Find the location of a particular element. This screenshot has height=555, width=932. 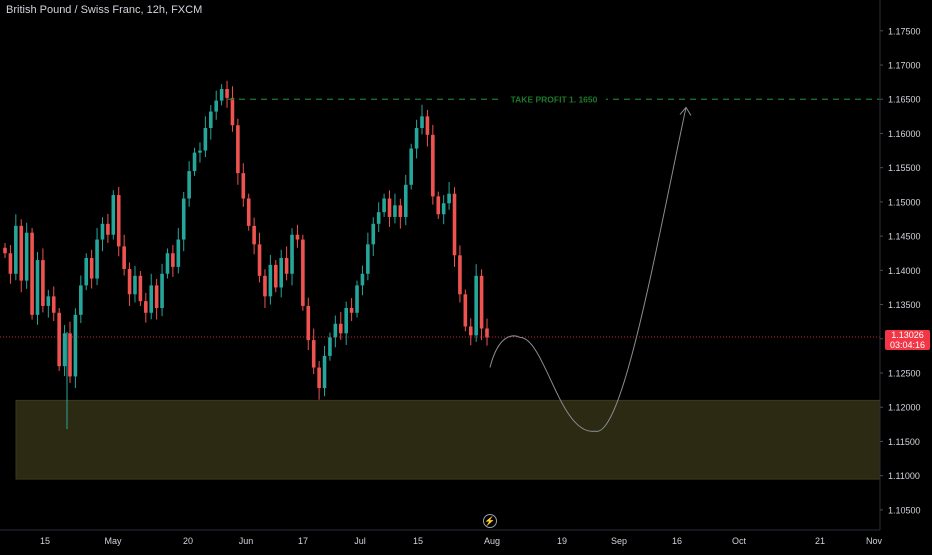

x-tick-label: 21 is located at coordinates (820, 541).